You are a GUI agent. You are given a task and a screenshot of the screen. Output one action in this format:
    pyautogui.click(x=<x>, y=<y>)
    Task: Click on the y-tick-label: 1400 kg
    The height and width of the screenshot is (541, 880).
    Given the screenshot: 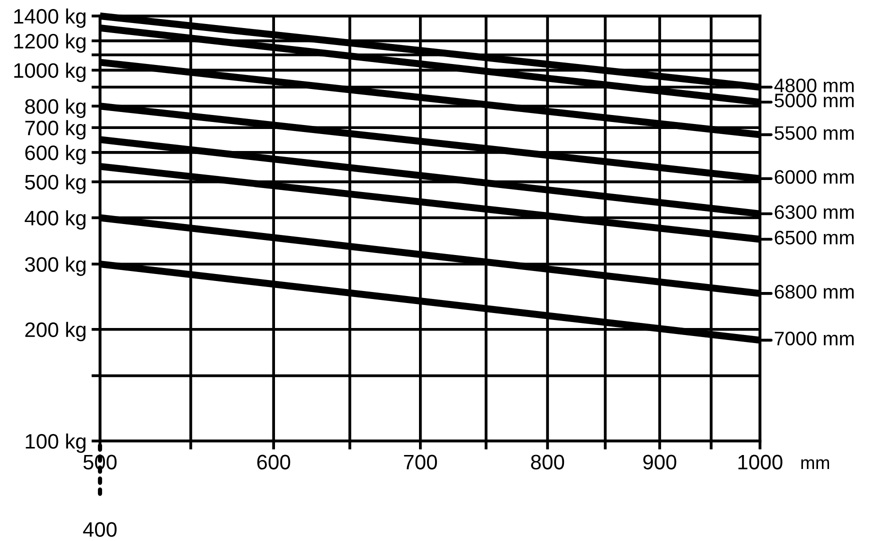 What is the action you would take?
    pyautogui.click(x=50, y=18)
    